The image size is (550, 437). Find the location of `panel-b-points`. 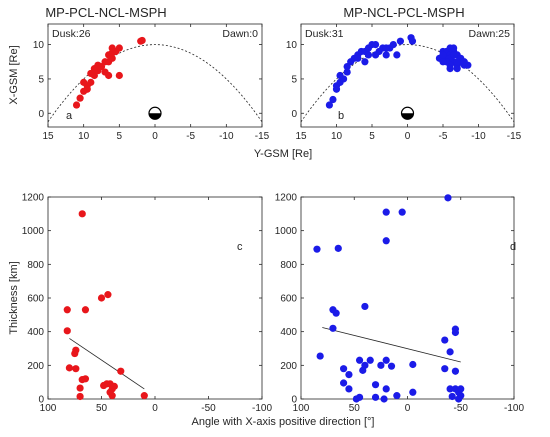

panel-b-points is located at coordinates (398, 71).